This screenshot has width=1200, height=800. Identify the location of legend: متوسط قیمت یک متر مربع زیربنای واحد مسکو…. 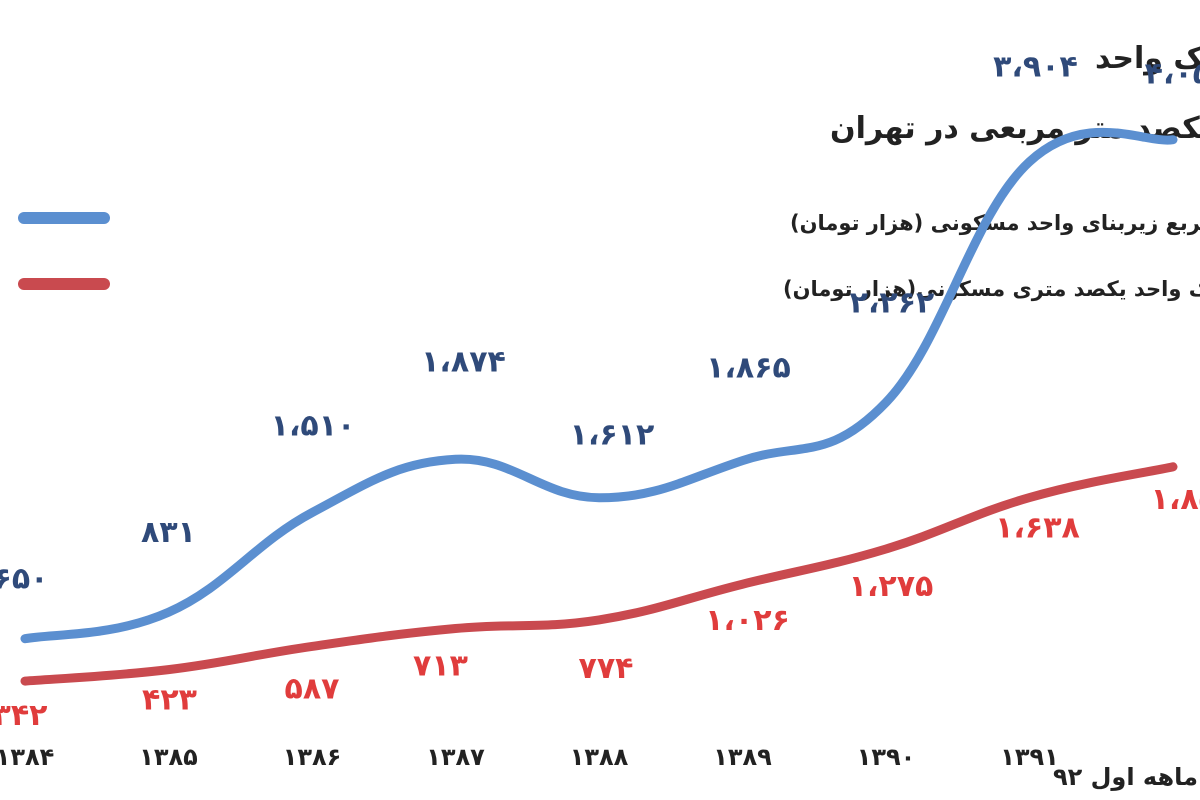
(609, 256).